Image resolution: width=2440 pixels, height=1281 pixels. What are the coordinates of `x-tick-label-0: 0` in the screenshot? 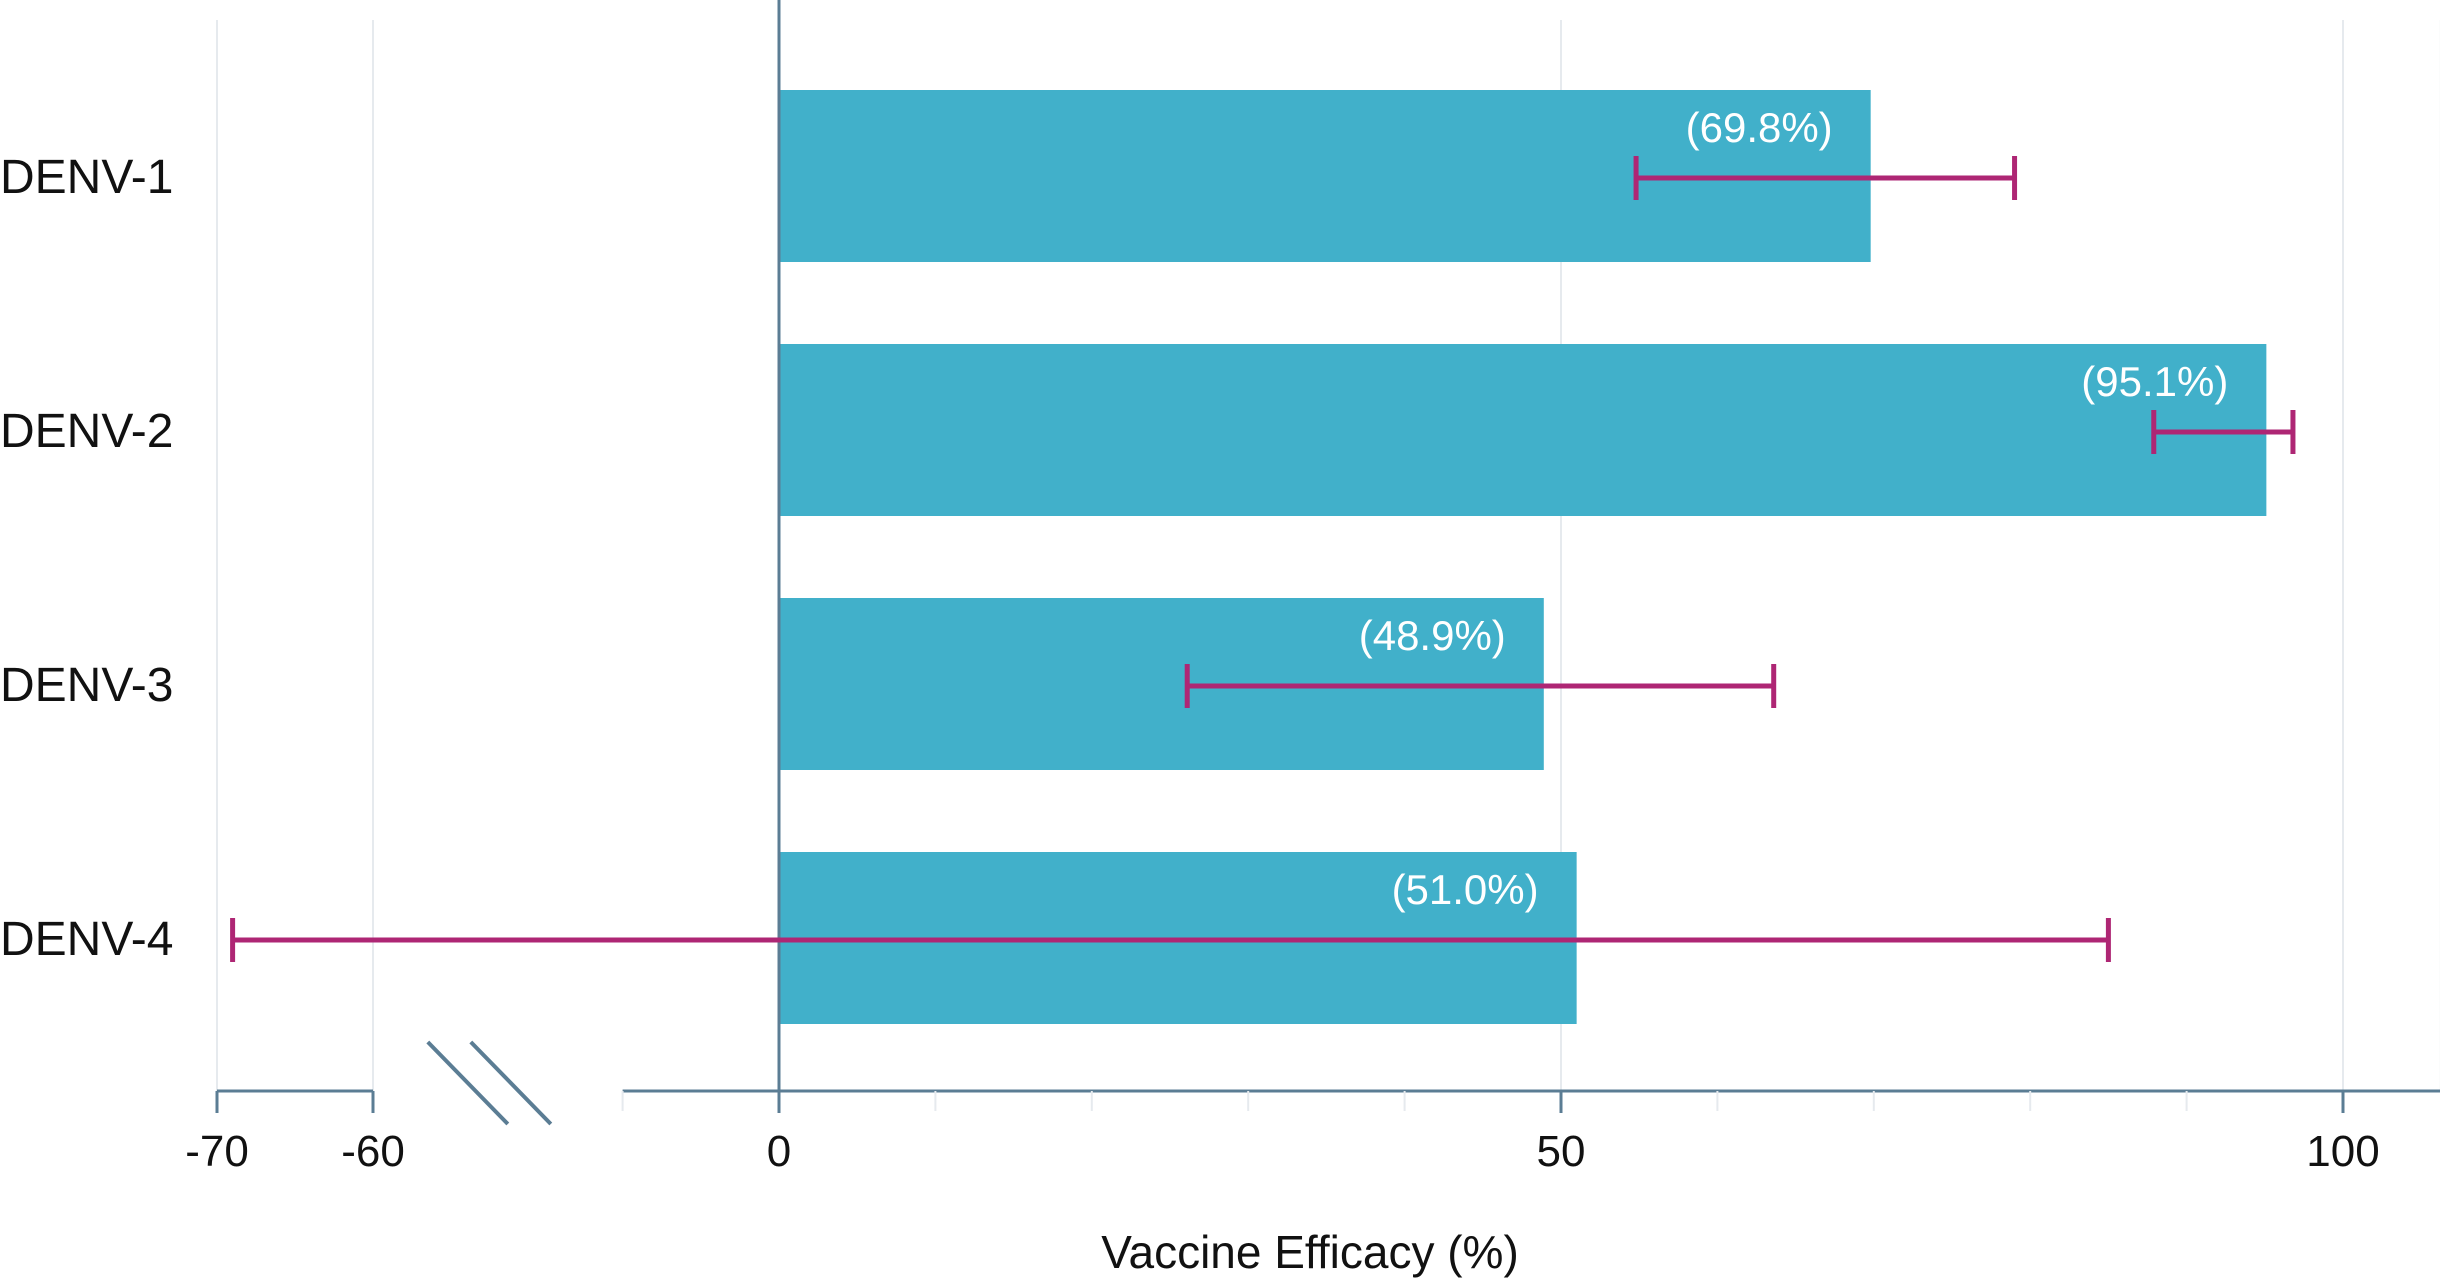 It's located at (779, 1151).